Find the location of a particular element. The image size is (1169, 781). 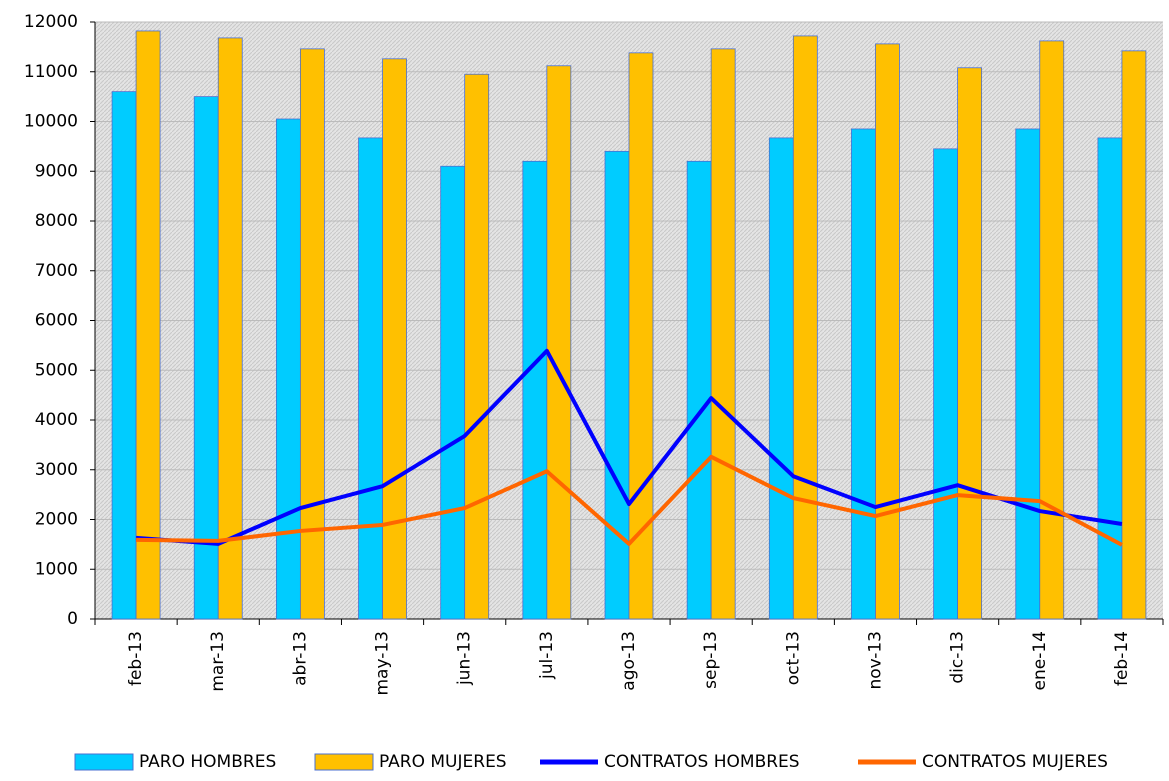

line is located at coordinates (629, 500).